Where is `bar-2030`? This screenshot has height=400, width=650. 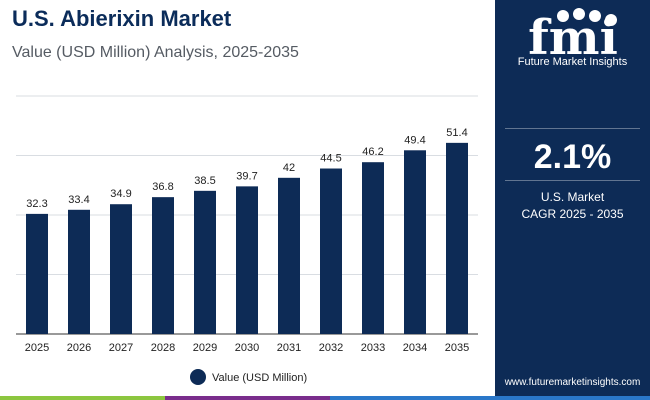
bar-2030 is located at coordinates (247, 260).